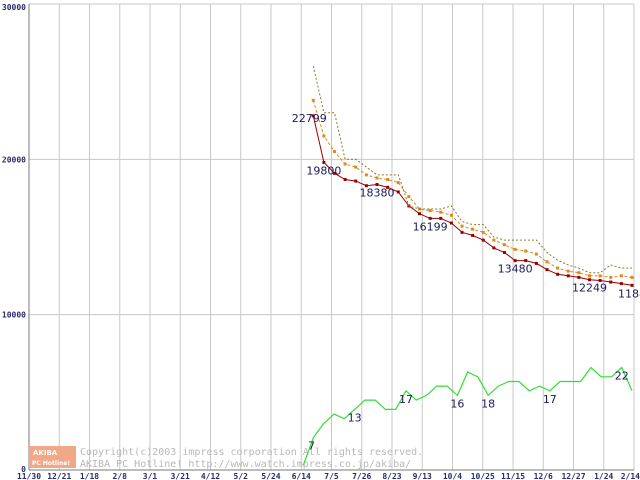 The width and height of the screenshot is (640, 480). What do you see at coordinates (377, 192) in the screenshot?
I see `data-label: 18380` at bounding box center [377, 192].